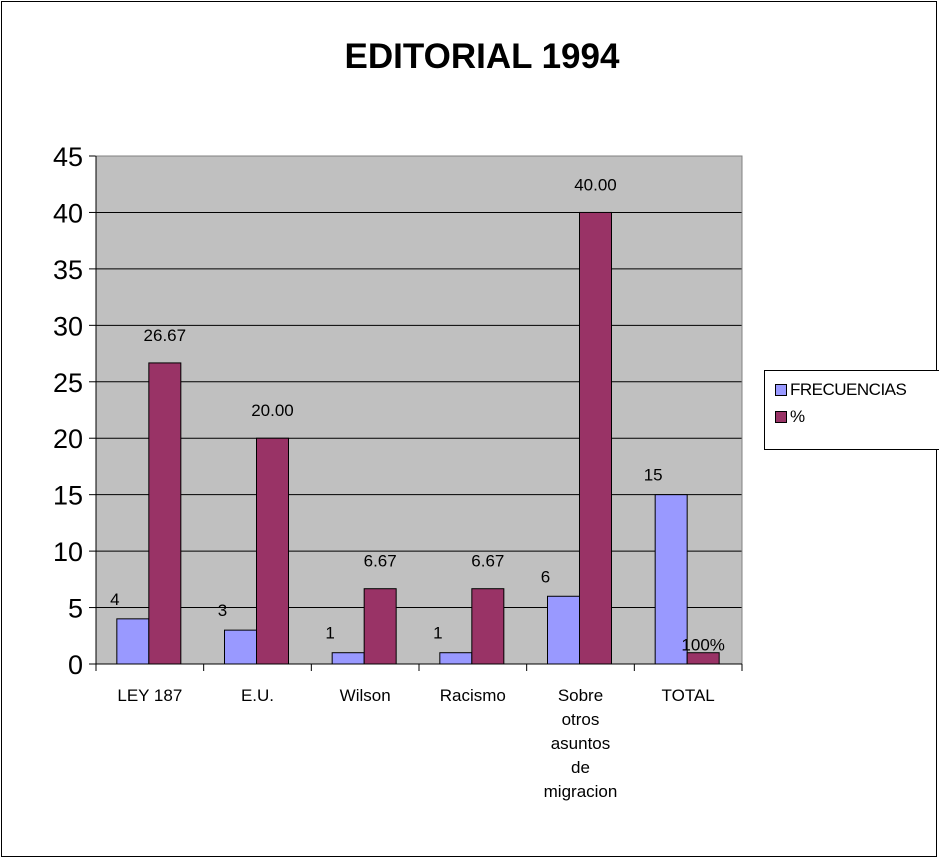  I want to click on y-tick-label: 45, so click(68, 157).